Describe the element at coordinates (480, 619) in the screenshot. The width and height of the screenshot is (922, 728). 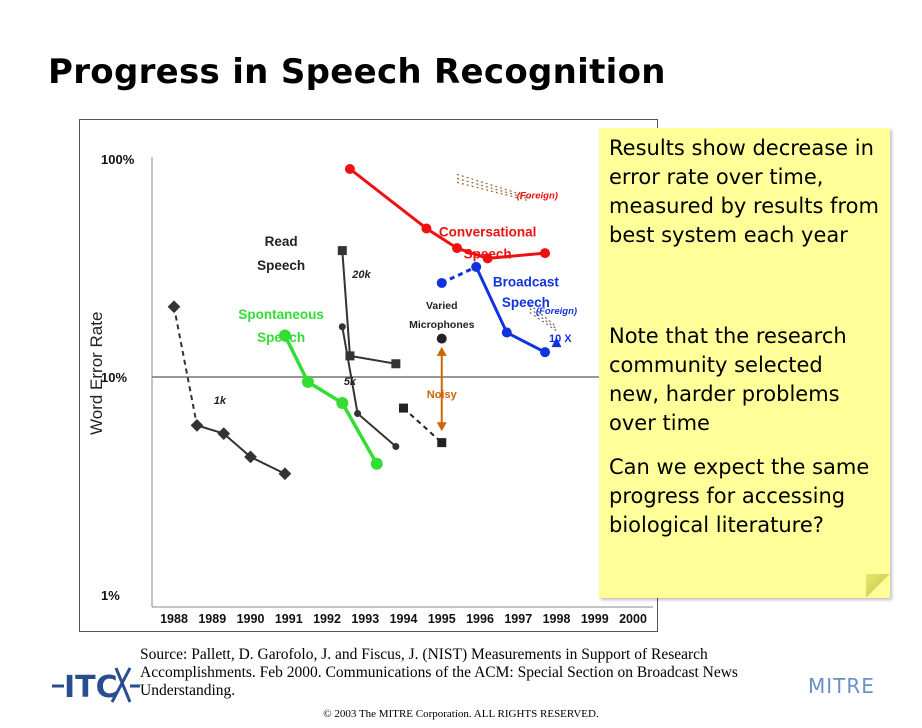
I see `x-tick-label: 1996` at that location.